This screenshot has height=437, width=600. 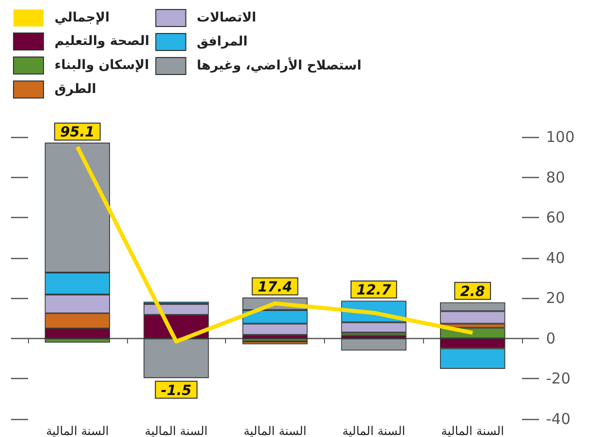 What do you see at coordinates (558, 419) in the screenshot?
I see `y-tick-label: -40` at bounding box center [558, 419].